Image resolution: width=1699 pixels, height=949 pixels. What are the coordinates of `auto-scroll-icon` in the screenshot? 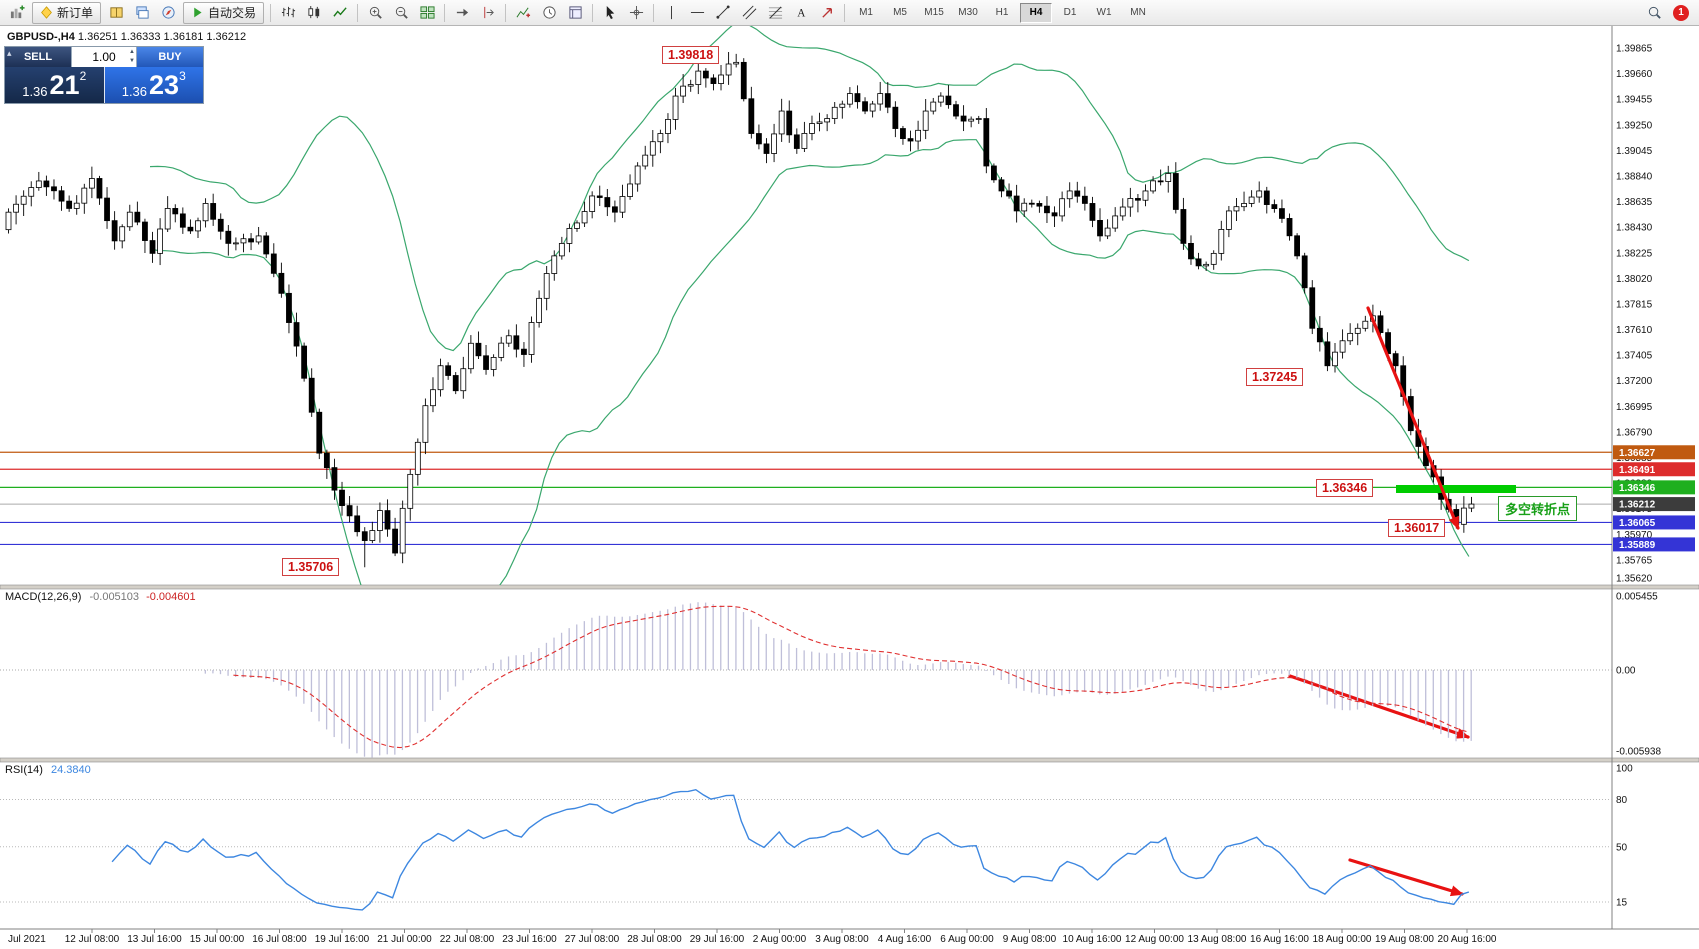 It's located at (462, 13).